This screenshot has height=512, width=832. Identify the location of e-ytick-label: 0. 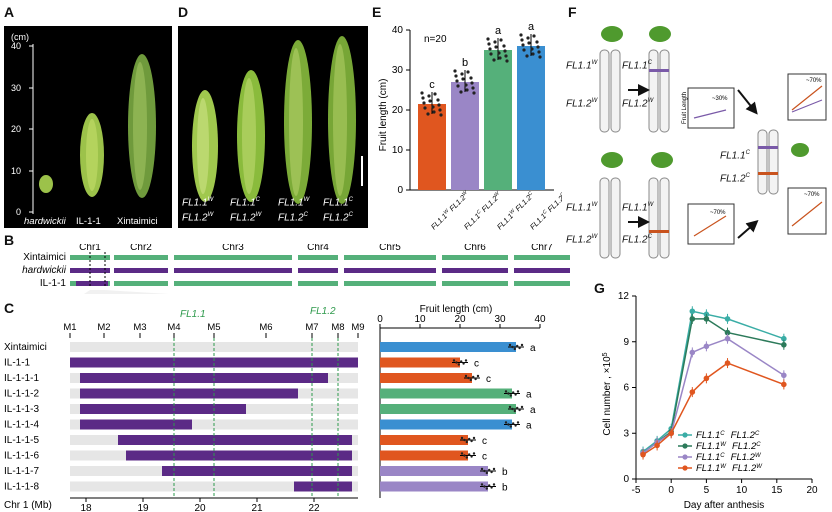
(400, 190).